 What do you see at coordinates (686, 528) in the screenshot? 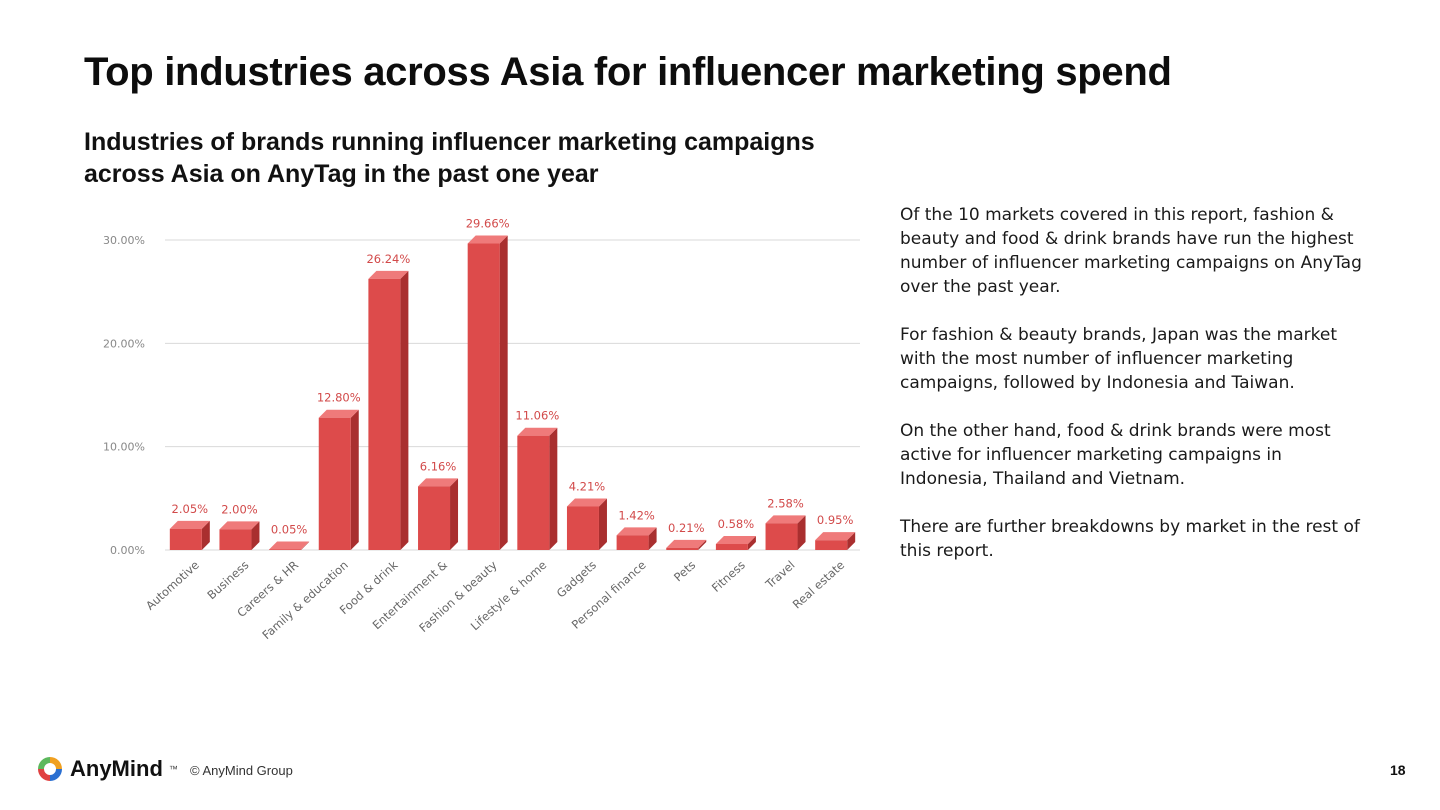
I see `data-label: 0.21%` at bounding box center [686, 528].